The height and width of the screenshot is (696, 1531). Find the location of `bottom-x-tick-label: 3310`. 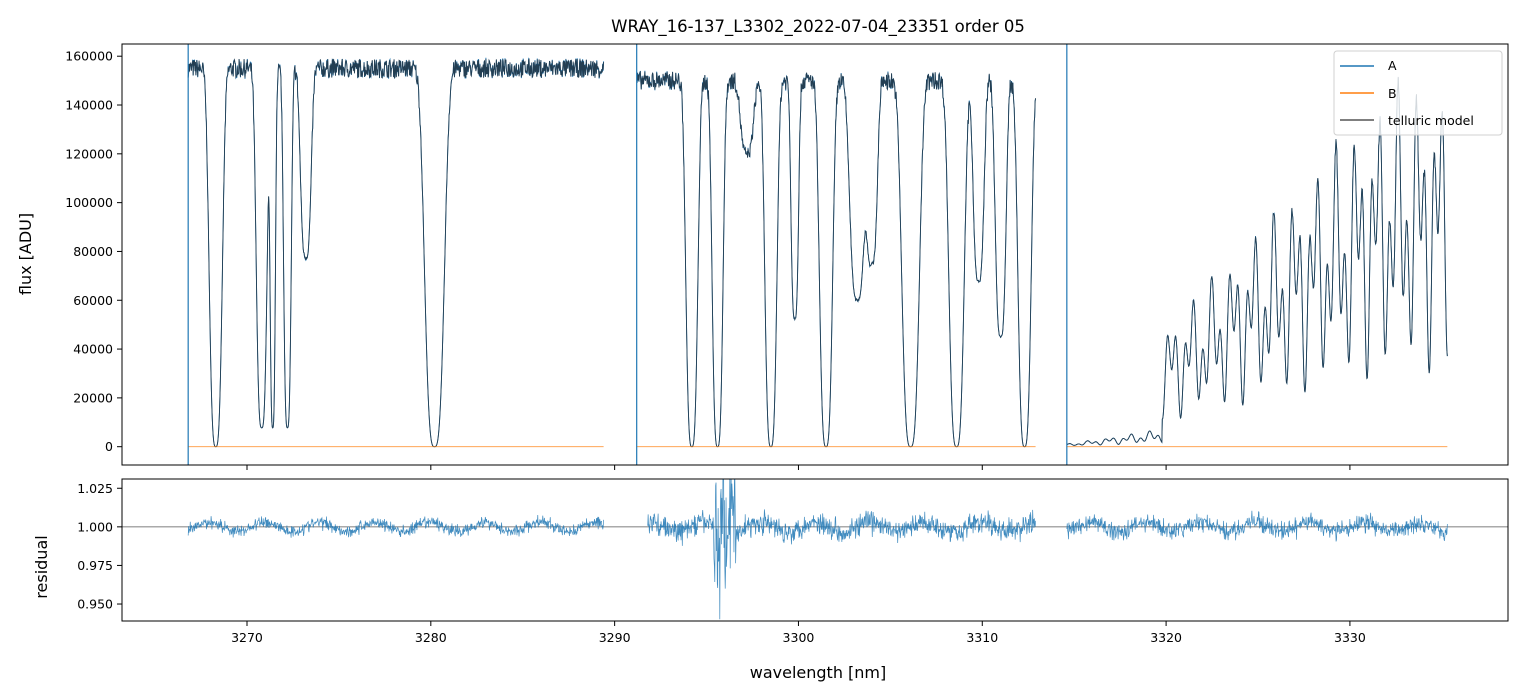

bottom-x-tick-label: 3310 is located at coordinates (982, 637).